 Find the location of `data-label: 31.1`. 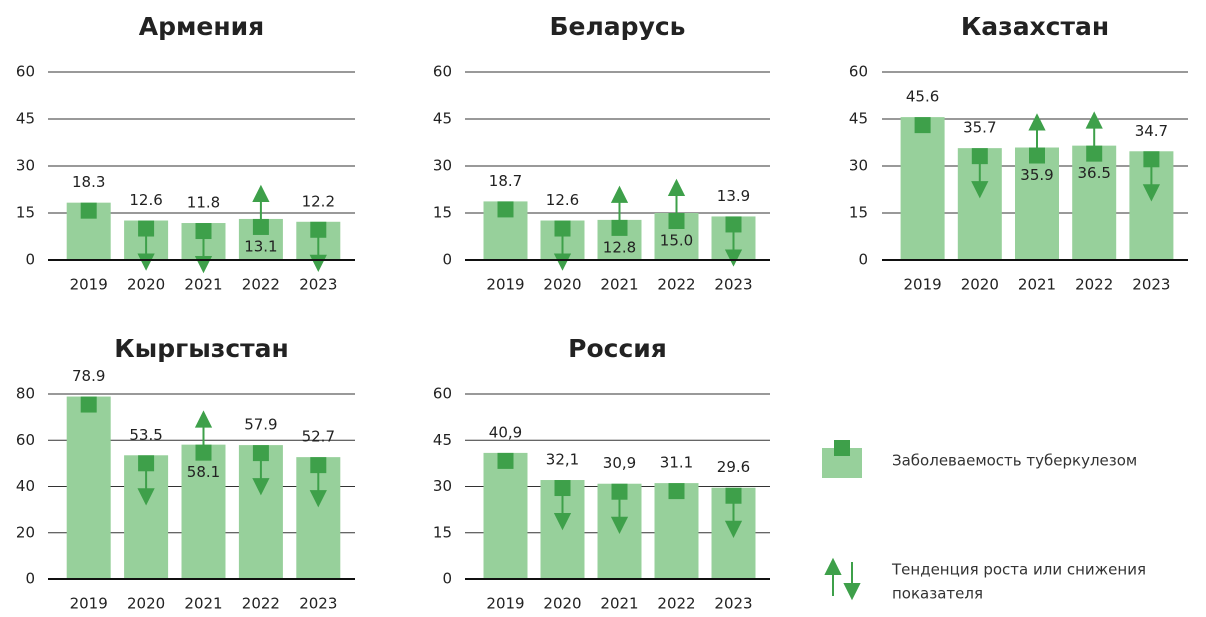

data-label: 31.1 is located at coordinates (676, 463).